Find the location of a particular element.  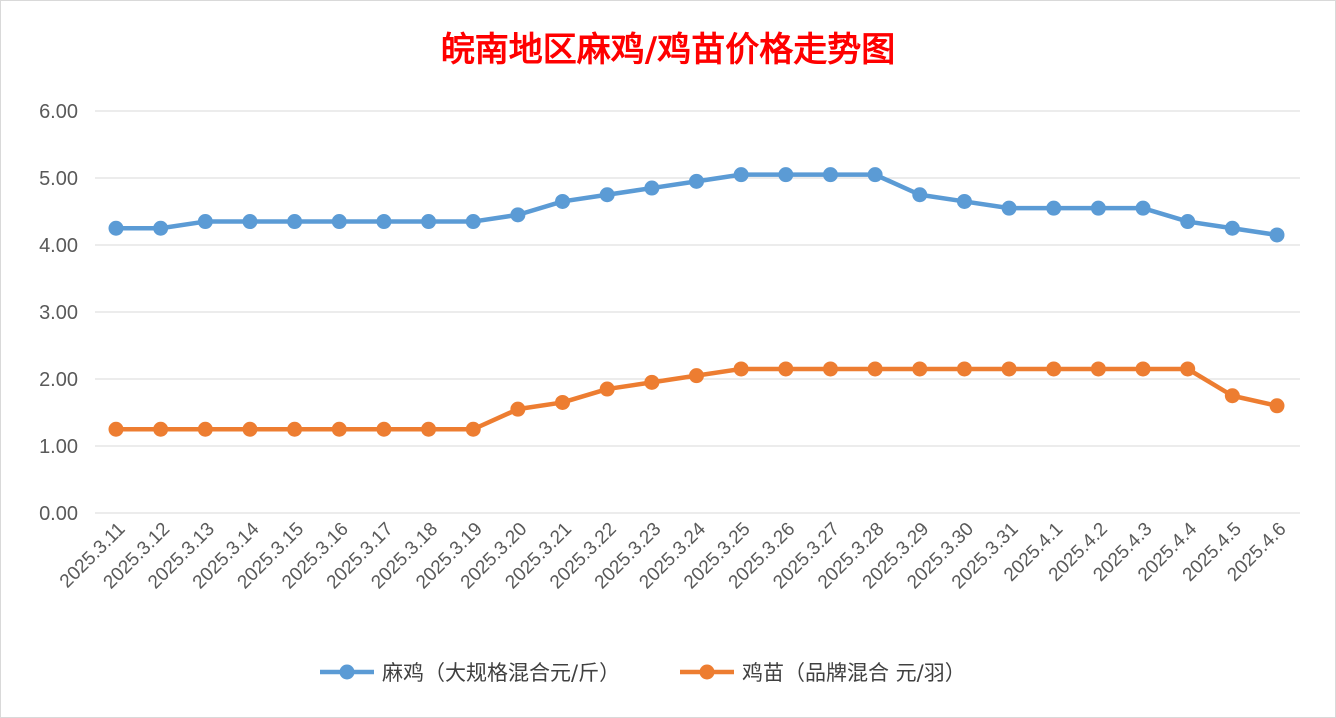

legend: 麻鸡（大规格混合元/斤） 鸡苗（品牌混合 元/羽） is located at coordinates (643, 673).